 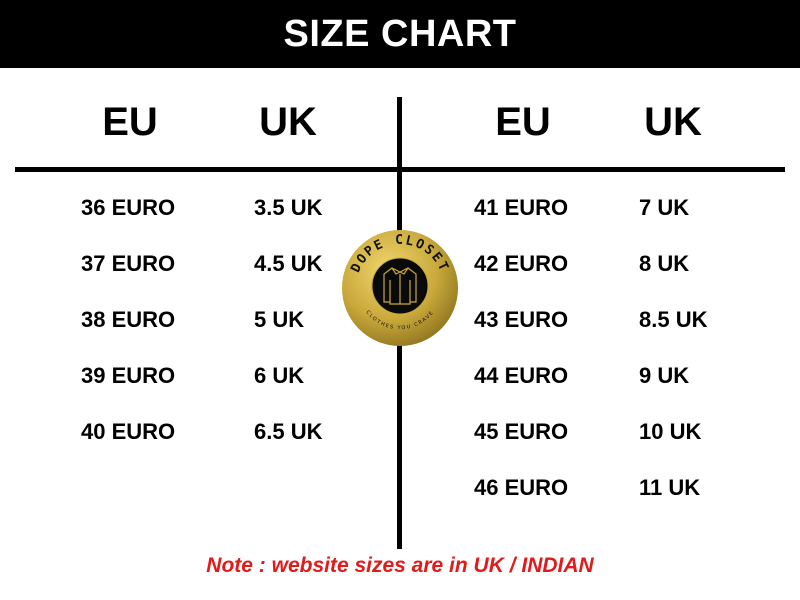 I want to click on right-eu-size: 42 EURO, so click(x=521, y=263).